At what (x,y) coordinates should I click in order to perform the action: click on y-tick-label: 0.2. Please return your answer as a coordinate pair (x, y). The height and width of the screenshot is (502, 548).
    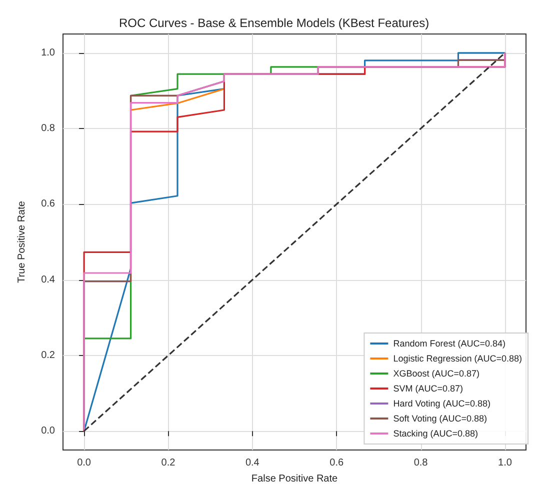
    Looking at the image, I should click on (48, 355).